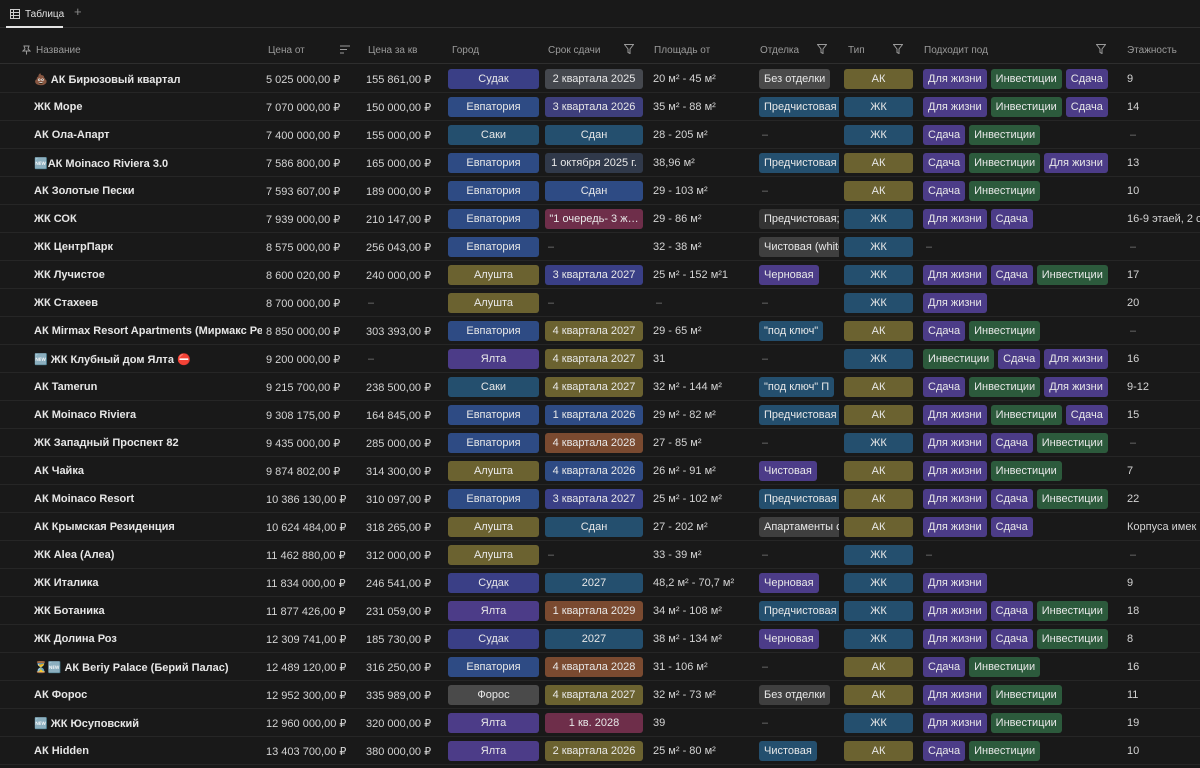  I want to click on finish-tag: "под ключ" П, so click(797, 387).